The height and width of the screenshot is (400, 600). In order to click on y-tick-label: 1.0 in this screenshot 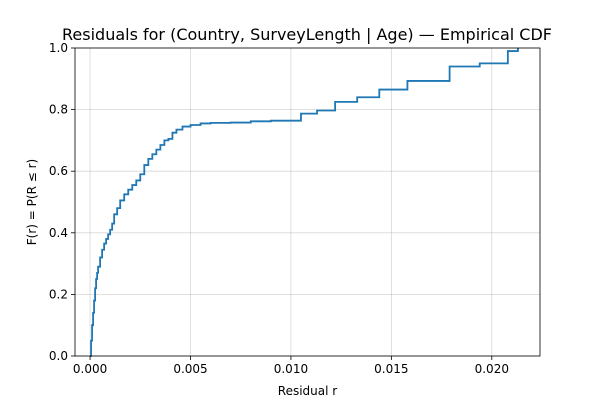, I will do `click(58, 48)`.